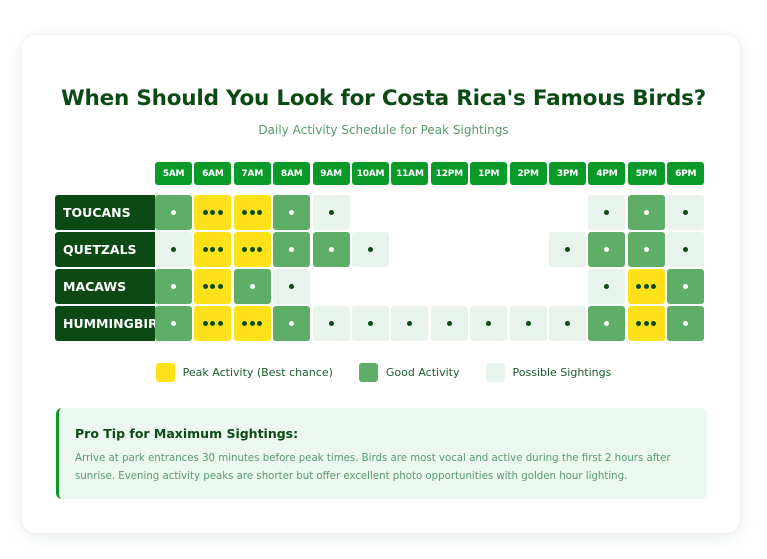  Describe the element at coordinates (370, 173) in the screenshot. I see `time-header-10am: 10AM` at that location.